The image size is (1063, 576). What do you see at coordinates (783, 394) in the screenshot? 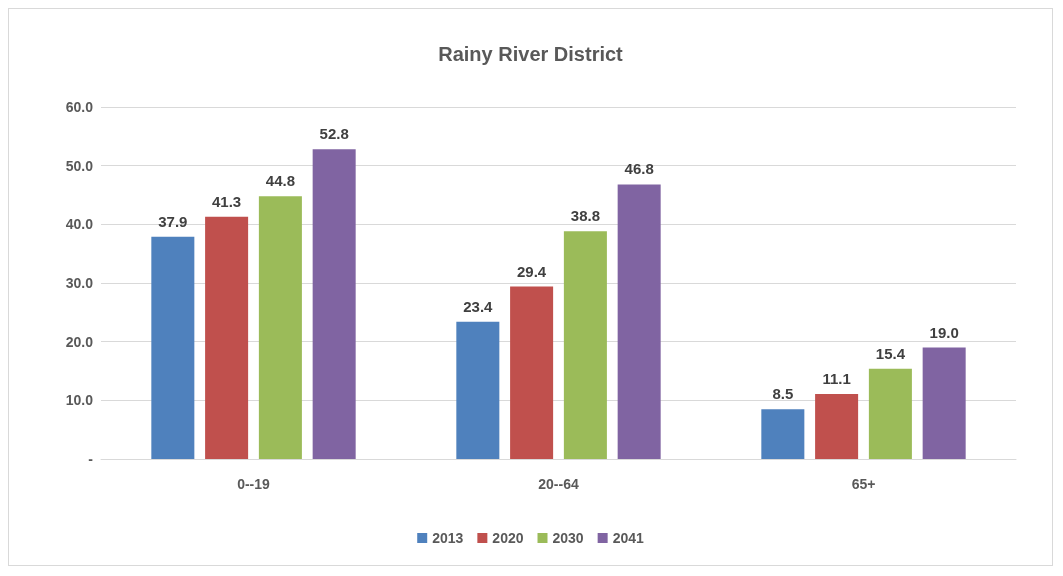
I see `data-label: 8.5` at bounding box center [783, 394].